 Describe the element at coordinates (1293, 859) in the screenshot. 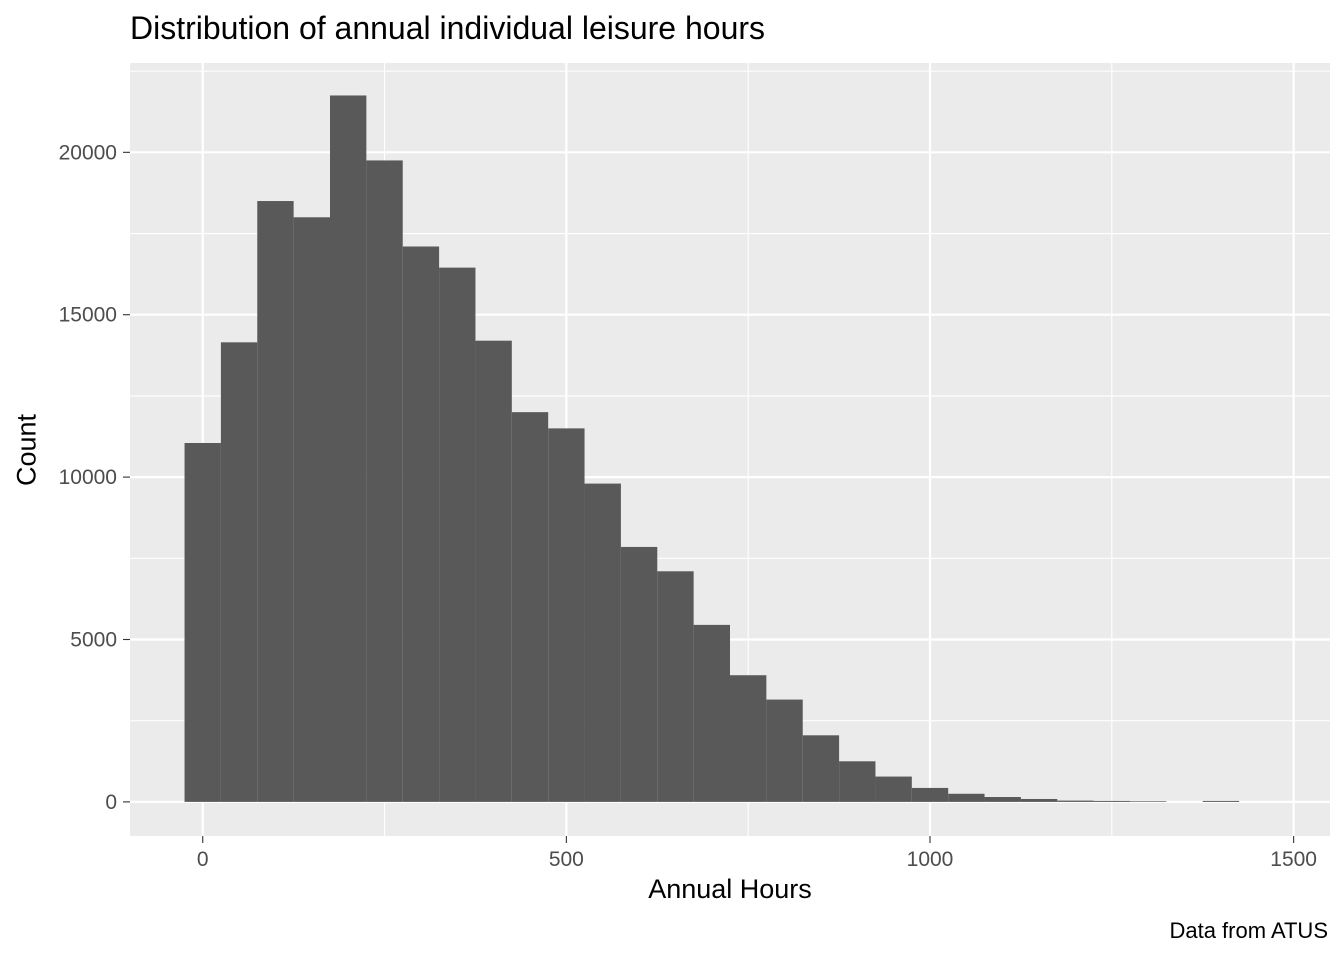

I see `x-tick-label: 1500` at that location.